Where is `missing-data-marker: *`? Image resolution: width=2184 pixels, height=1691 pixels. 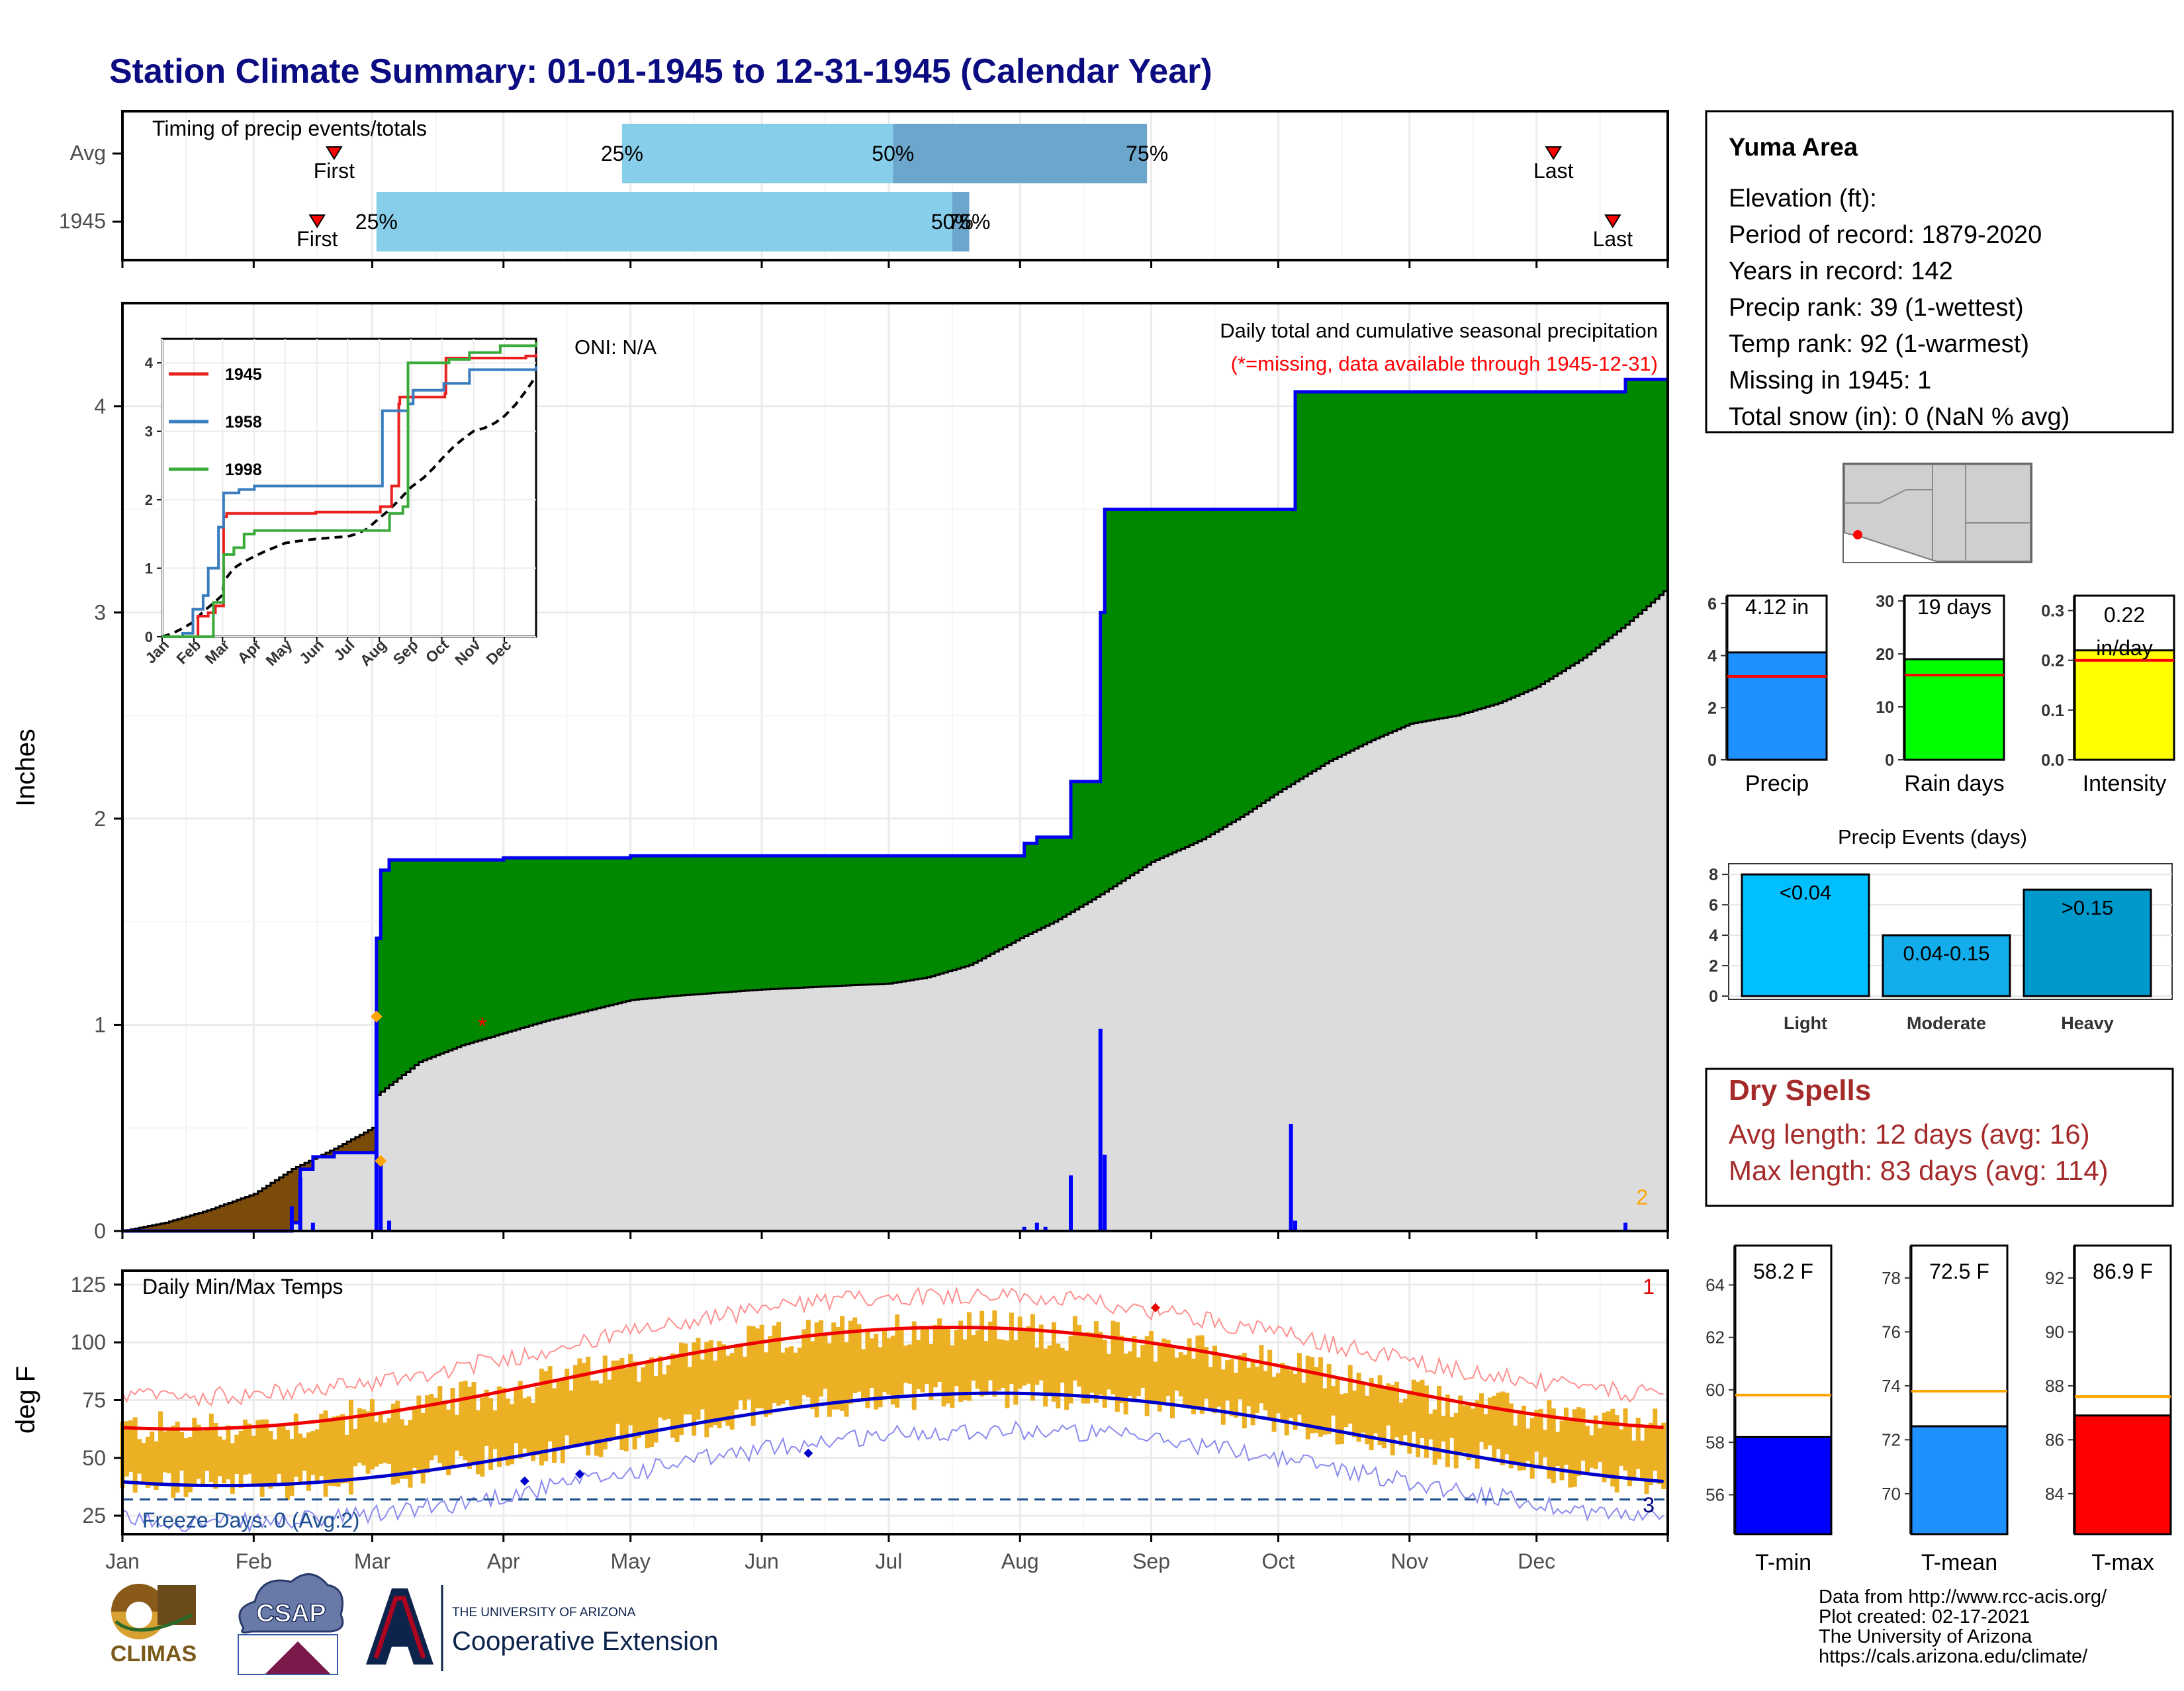
missing-data-marker: * is located at coordinates (483, 1025).